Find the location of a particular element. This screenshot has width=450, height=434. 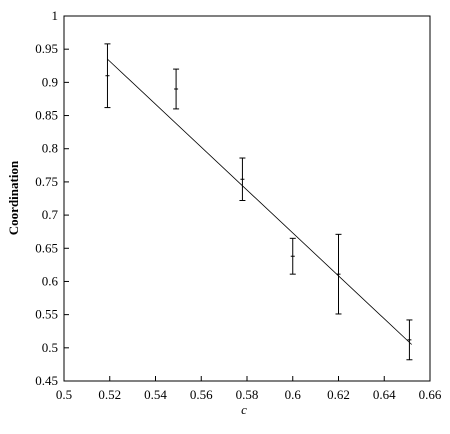

x-tick-label: 0.5 is located at coordinates (64, 394).